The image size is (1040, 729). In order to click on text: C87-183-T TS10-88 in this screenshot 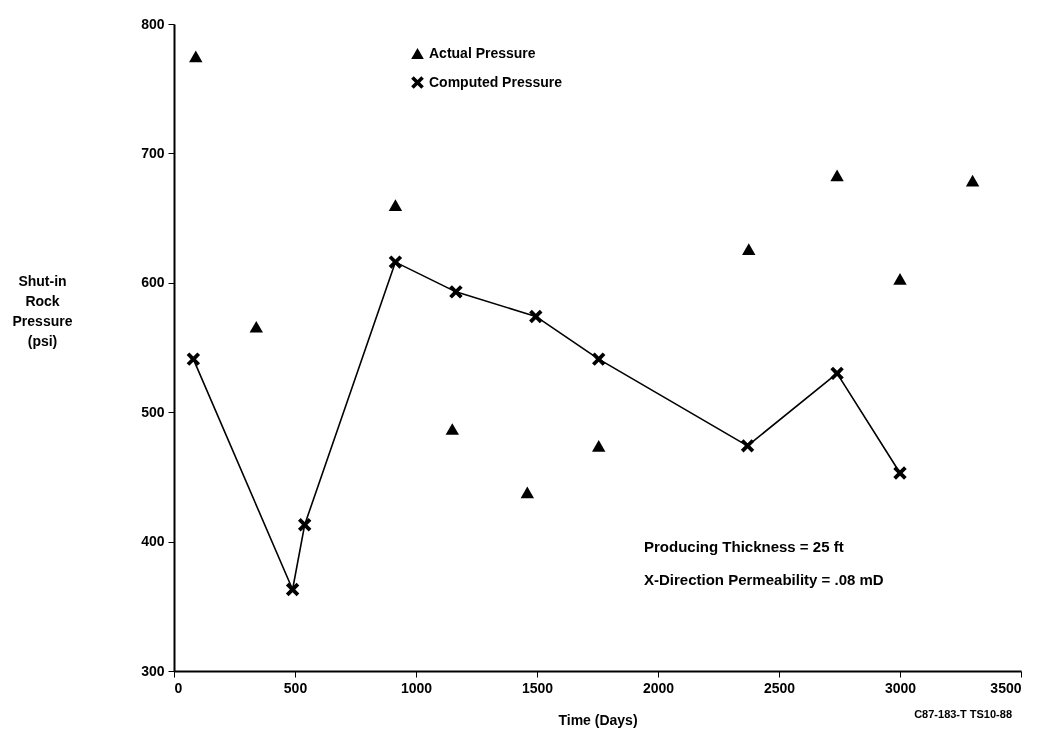, I will do `click(963, 714)`.